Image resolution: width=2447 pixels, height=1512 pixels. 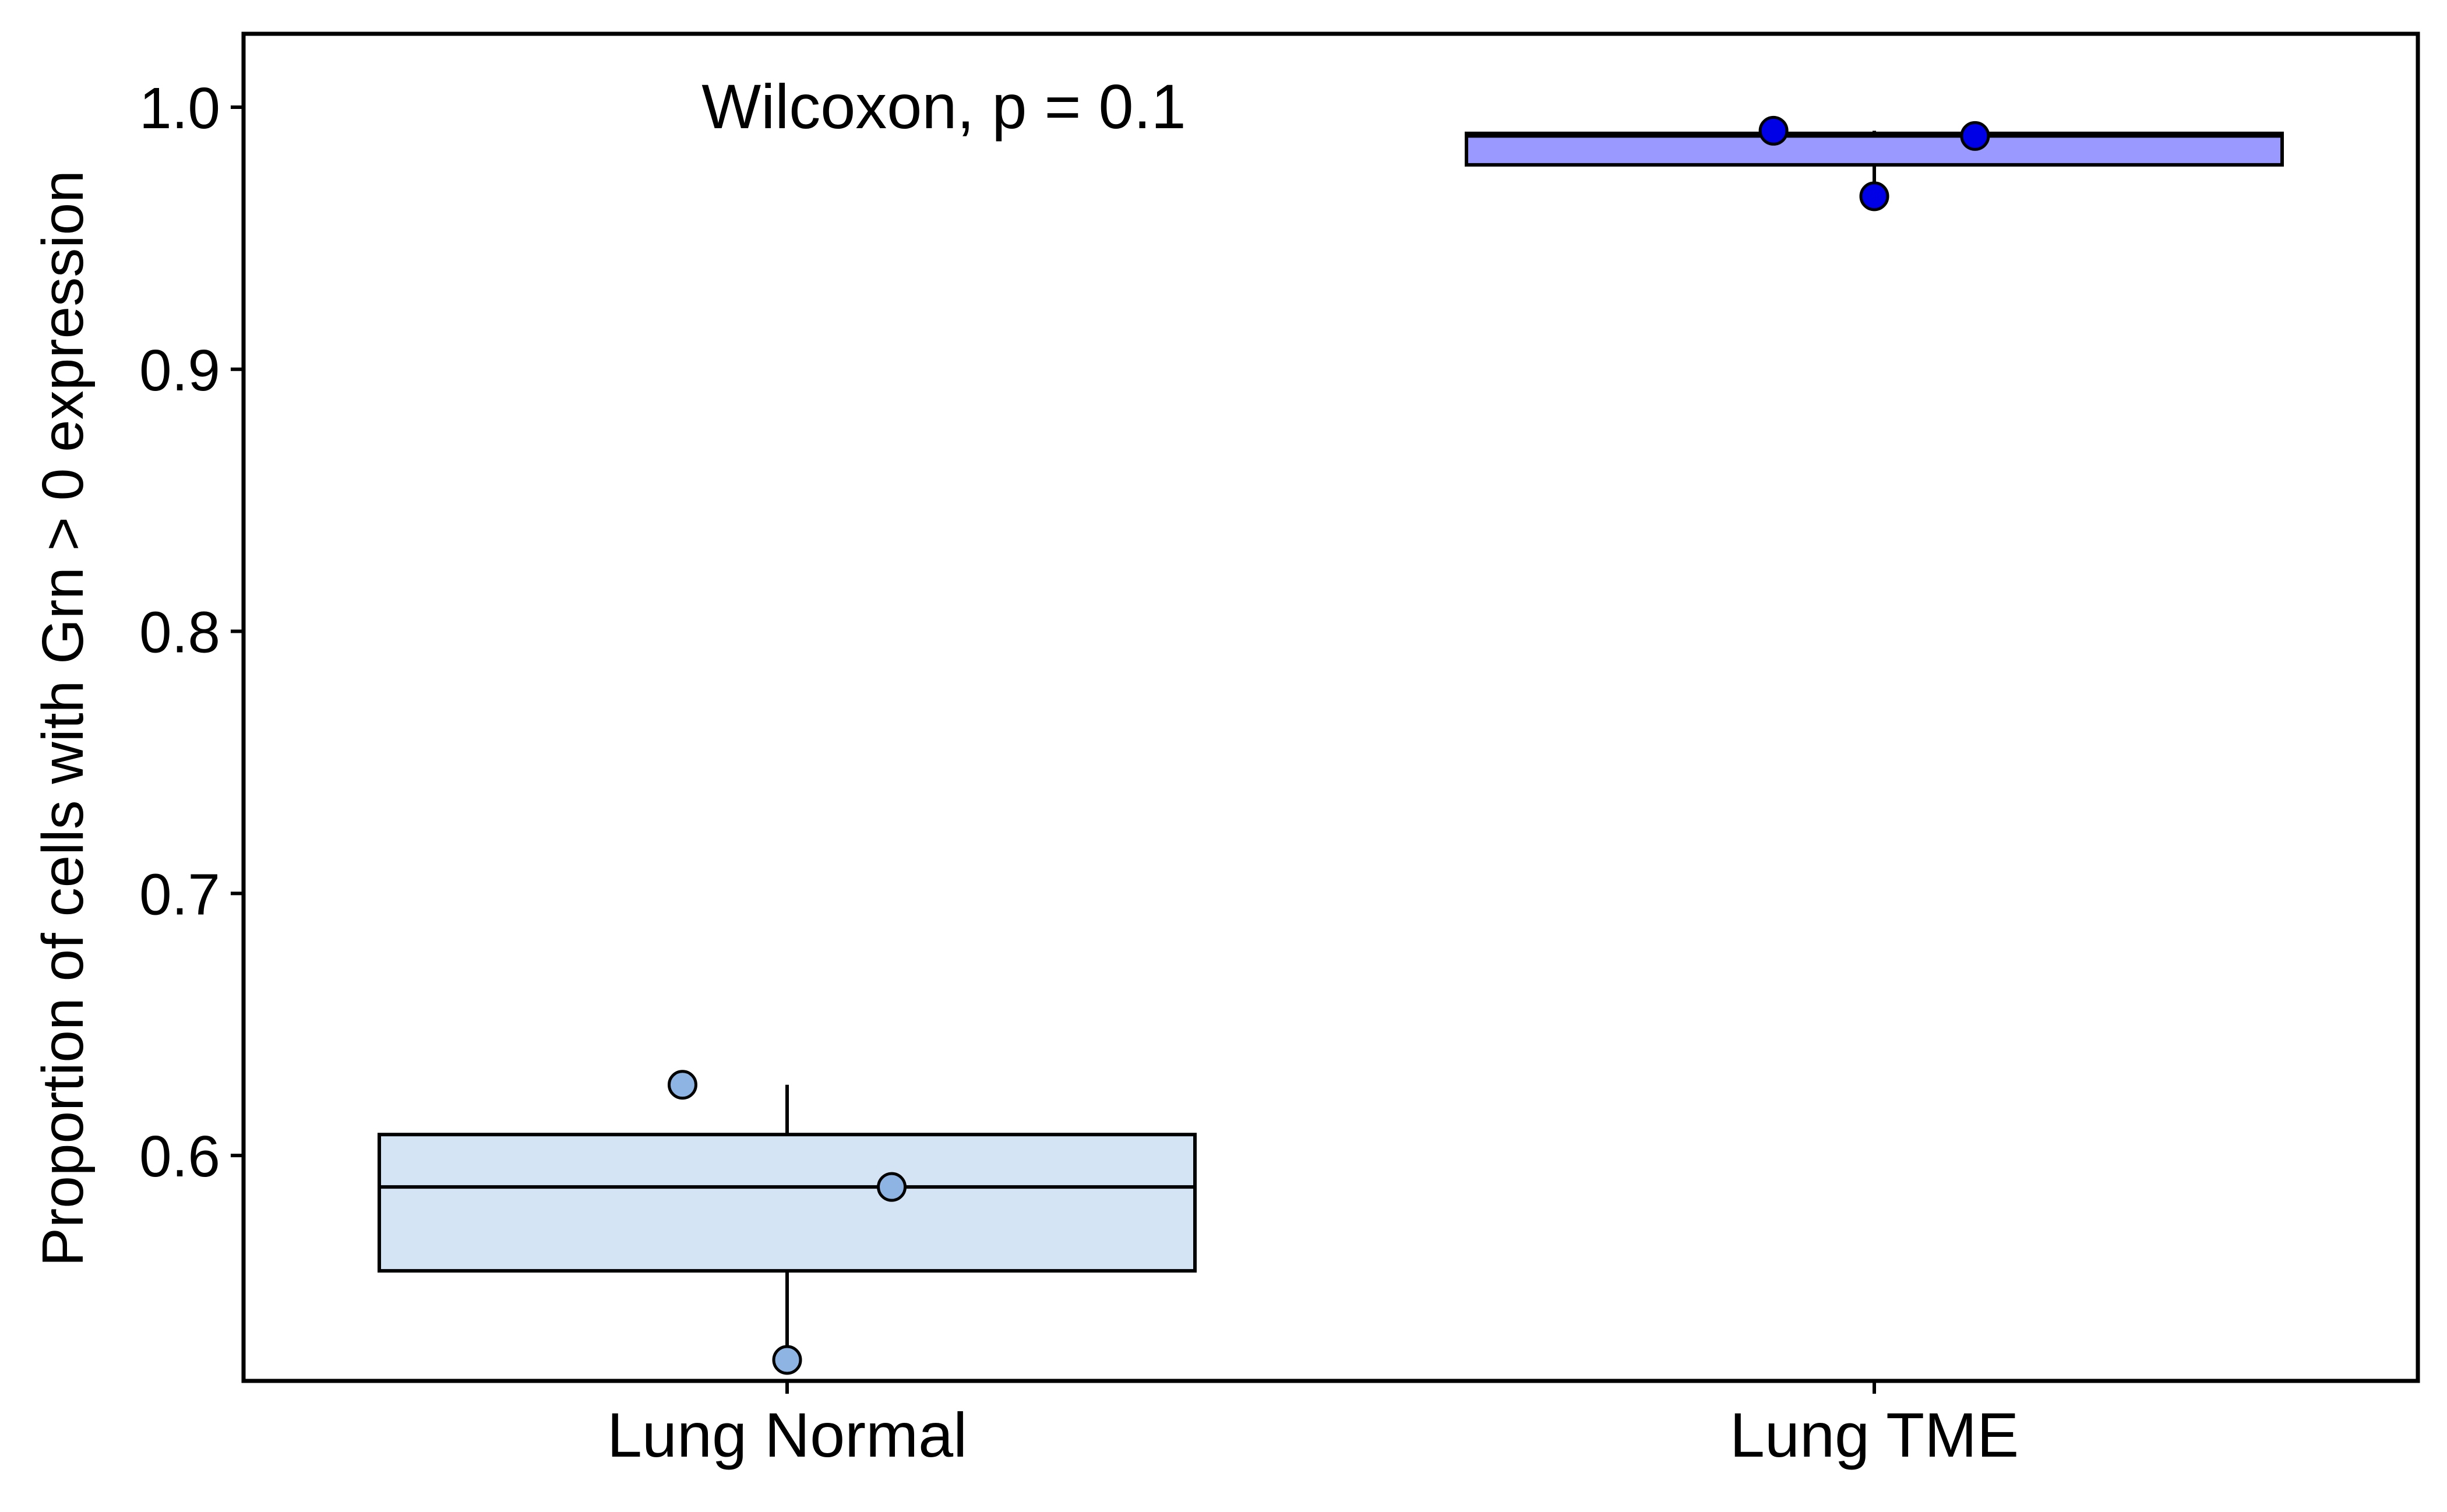 I want to click on x-tick-label: Lung TME, so click(x=1874, y=1435).